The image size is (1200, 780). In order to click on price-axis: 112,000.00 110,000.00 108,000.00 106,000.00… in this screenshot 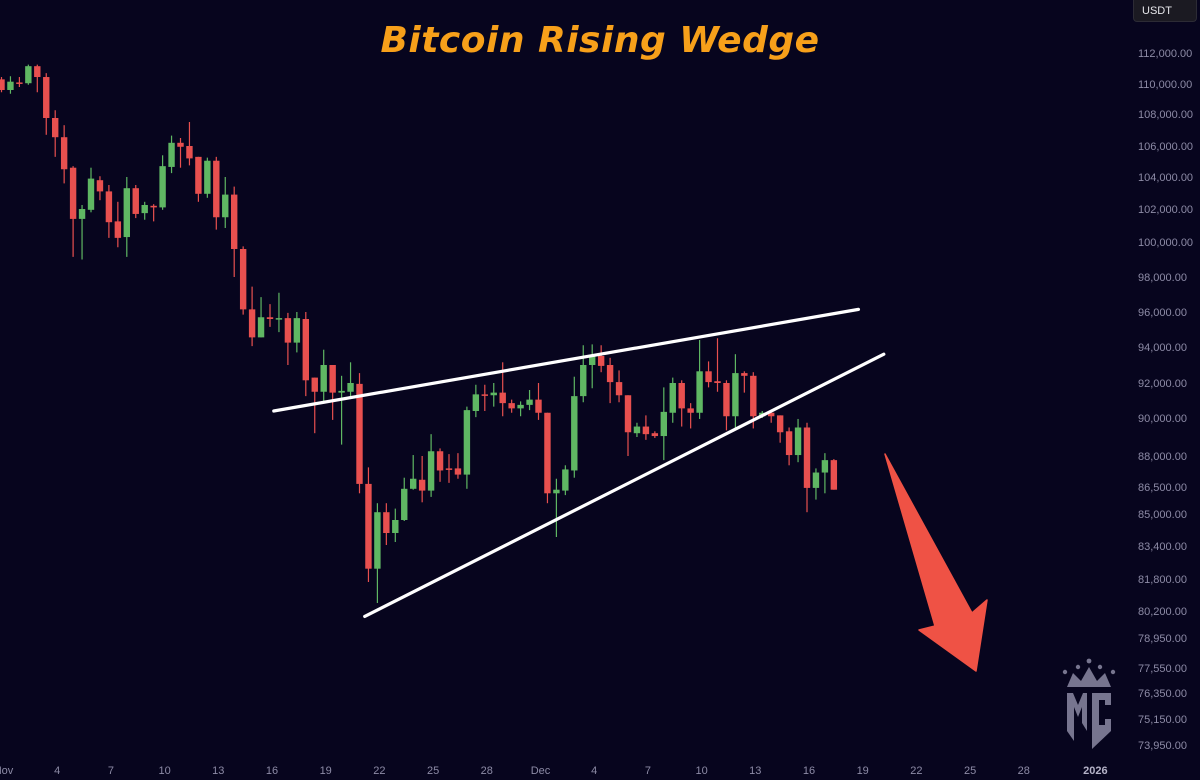, I will do `click(1165, 400)`.